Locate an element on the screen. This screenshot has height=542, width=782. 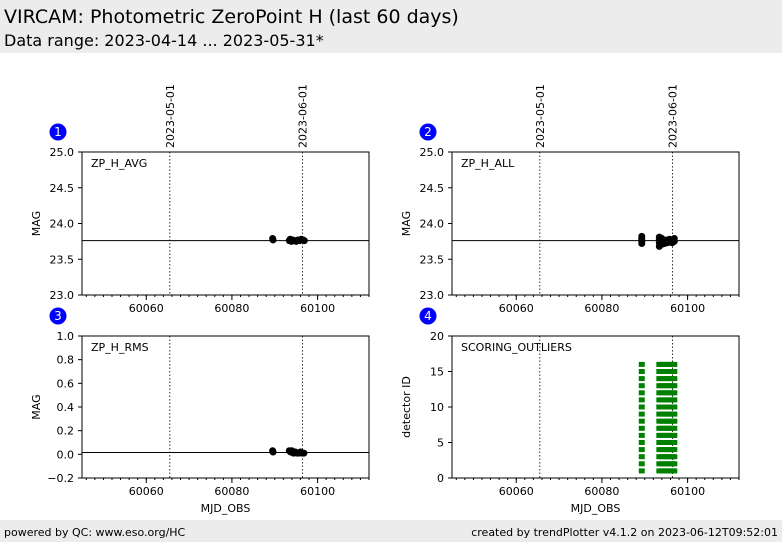
y-tick-label: 15 is located at coordinates (437, 372).